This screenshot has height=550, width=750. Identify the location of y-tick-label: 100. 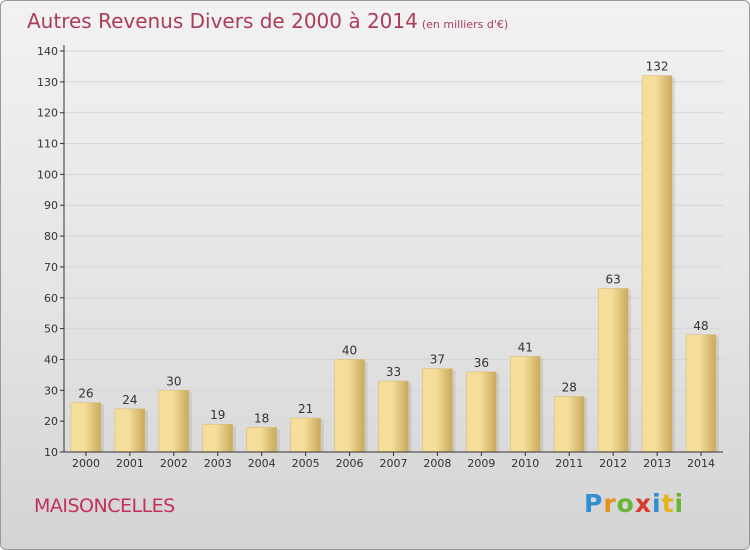
(47, 174).